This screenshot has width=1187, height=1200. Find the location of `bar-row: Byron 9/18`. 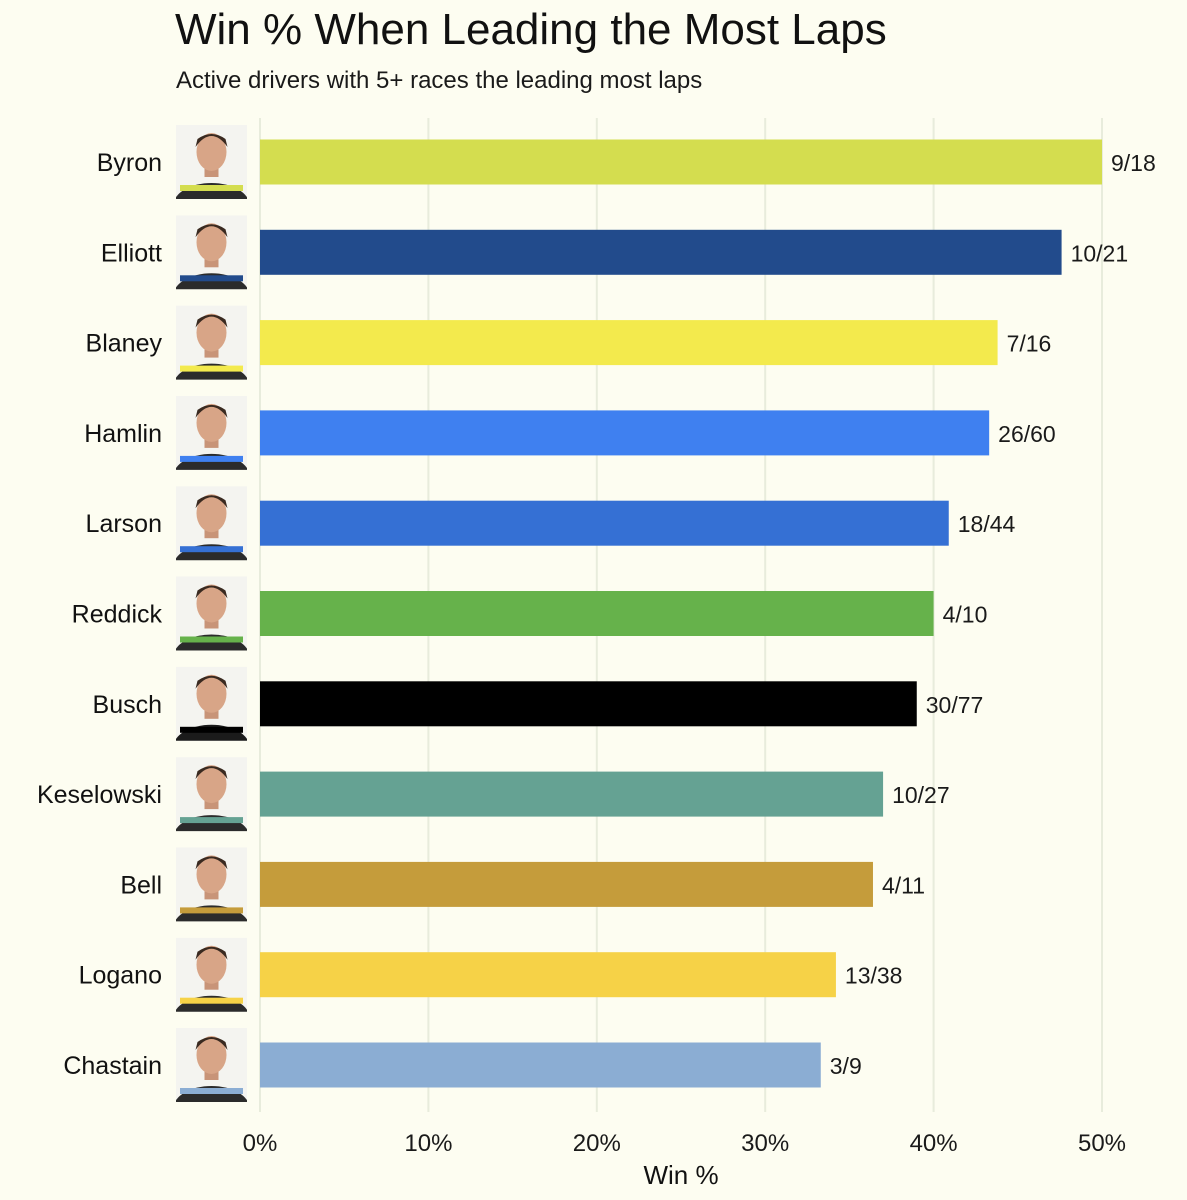

bar-row: Byron 9/18 is located at coordinates (626, 162).